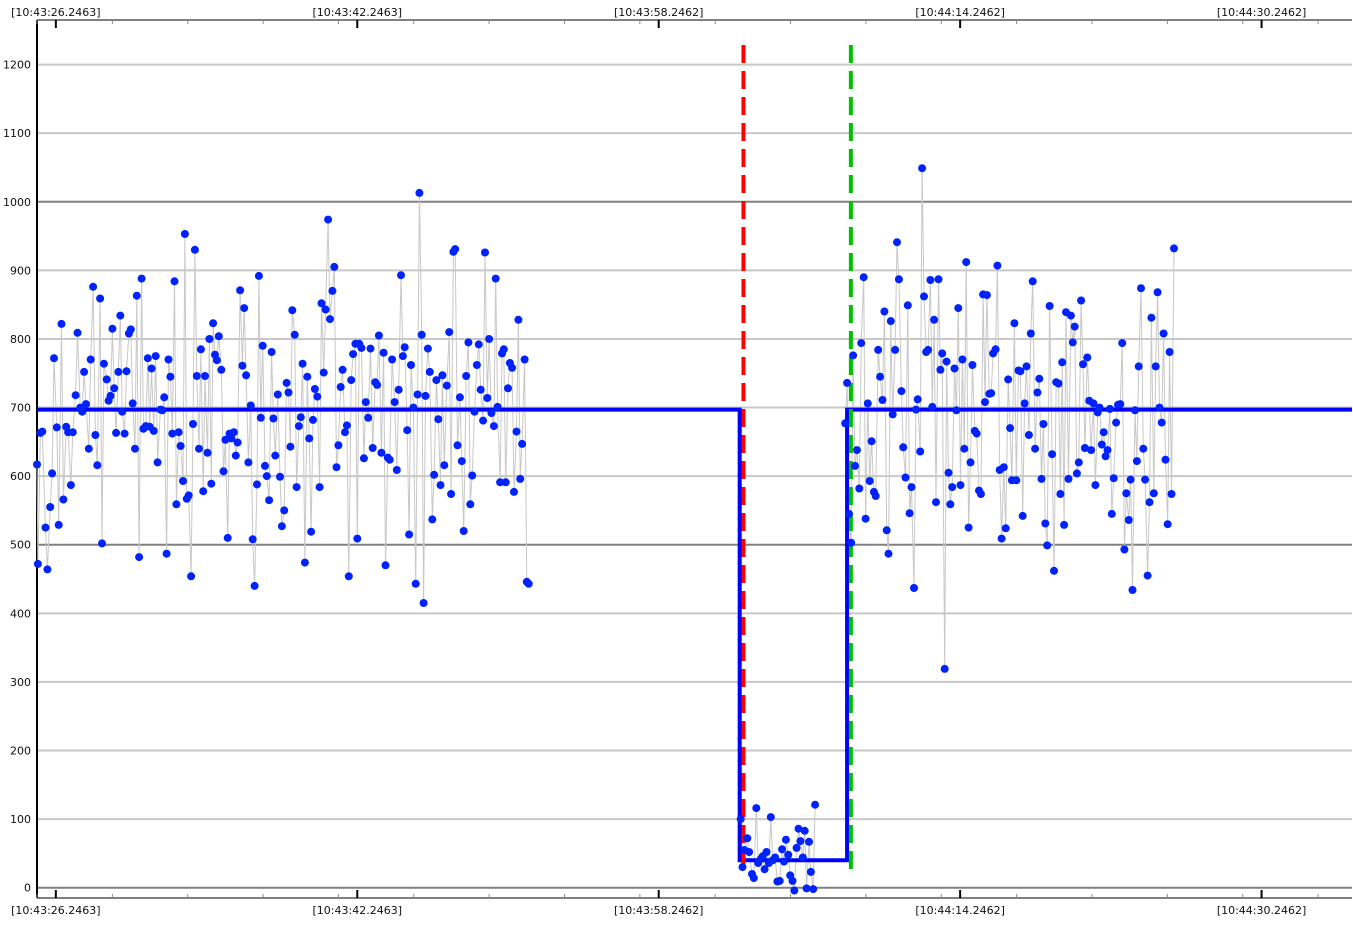 Image resolution: width=1353 pixels, height=926 pixels. Describe the element at coordinates (20, 408) in the screenshot. I see `y-tick-label: 700` at that location.